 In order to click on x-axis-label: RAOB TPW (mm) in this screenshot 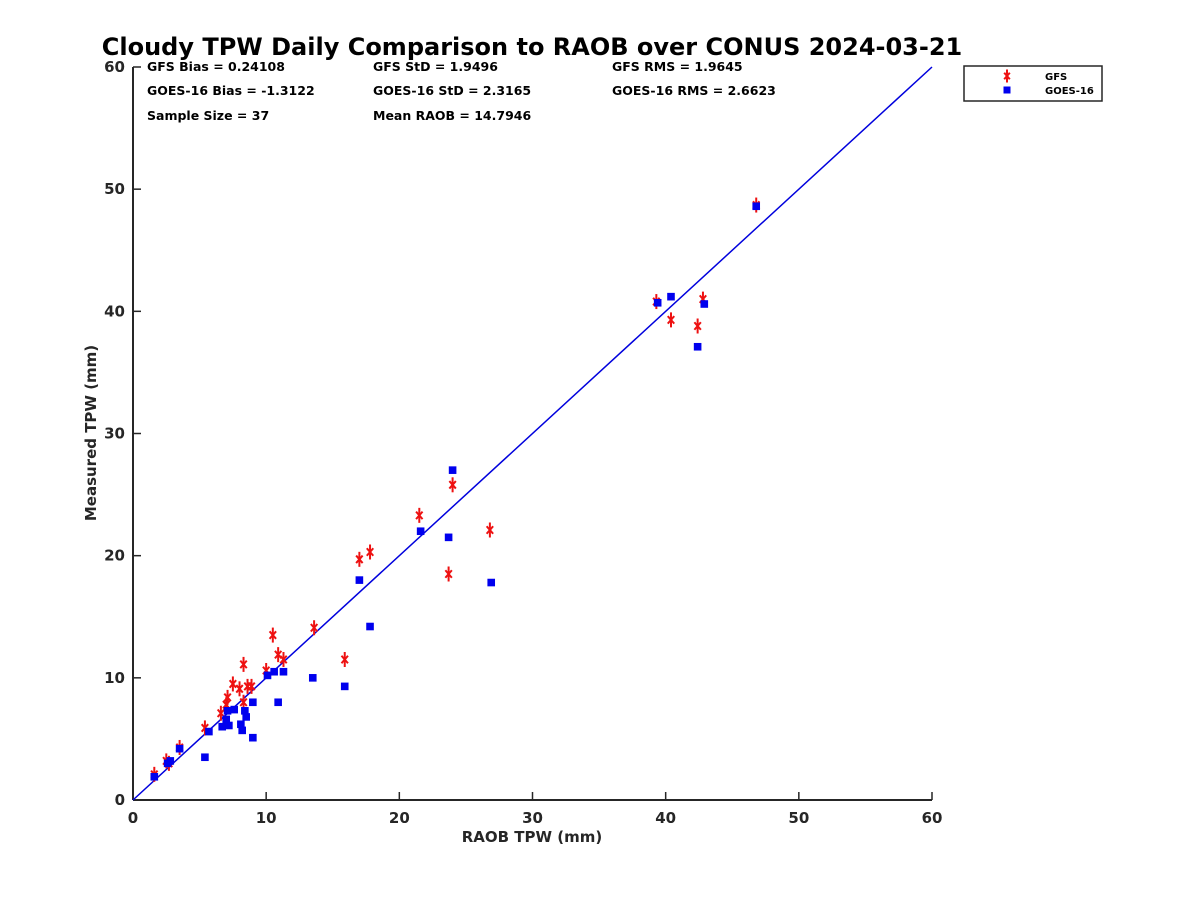, I will do `click(532, 837)`.